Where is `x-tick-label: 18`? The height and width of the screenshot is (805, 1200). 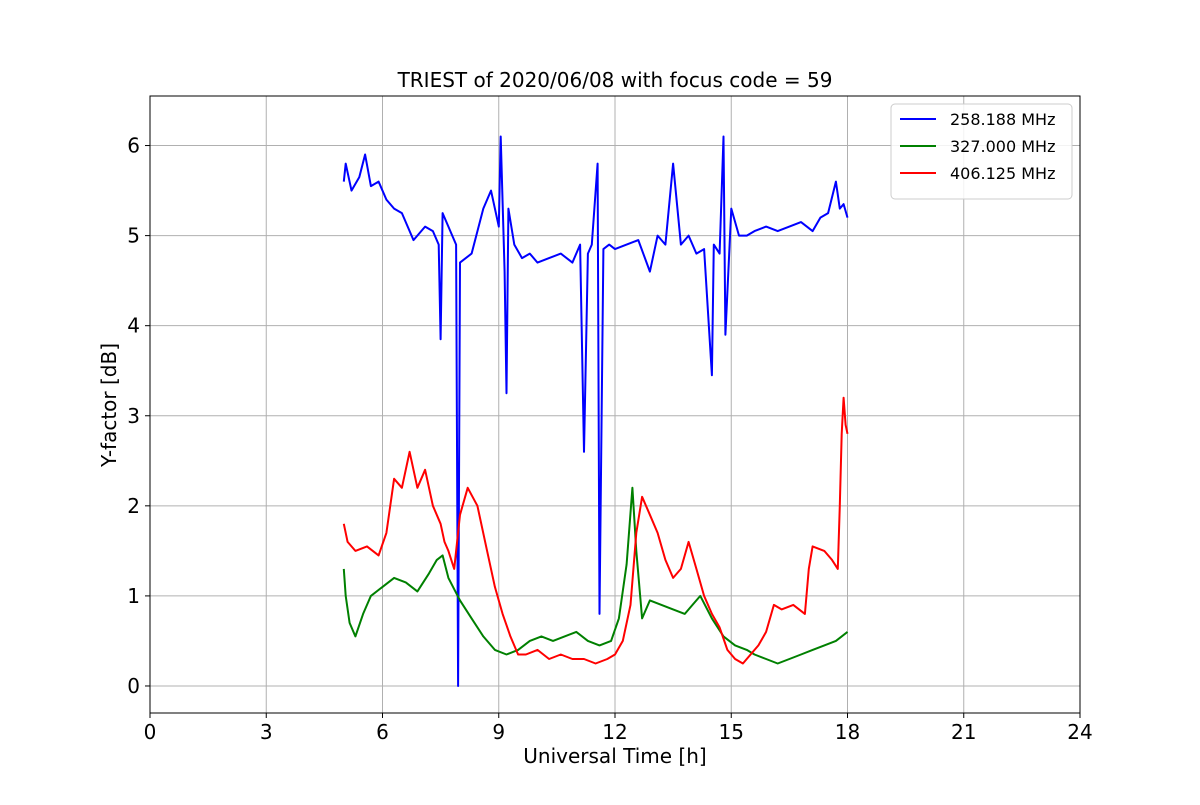
x-tick-label: 18 is located at coordinates (847, 732).